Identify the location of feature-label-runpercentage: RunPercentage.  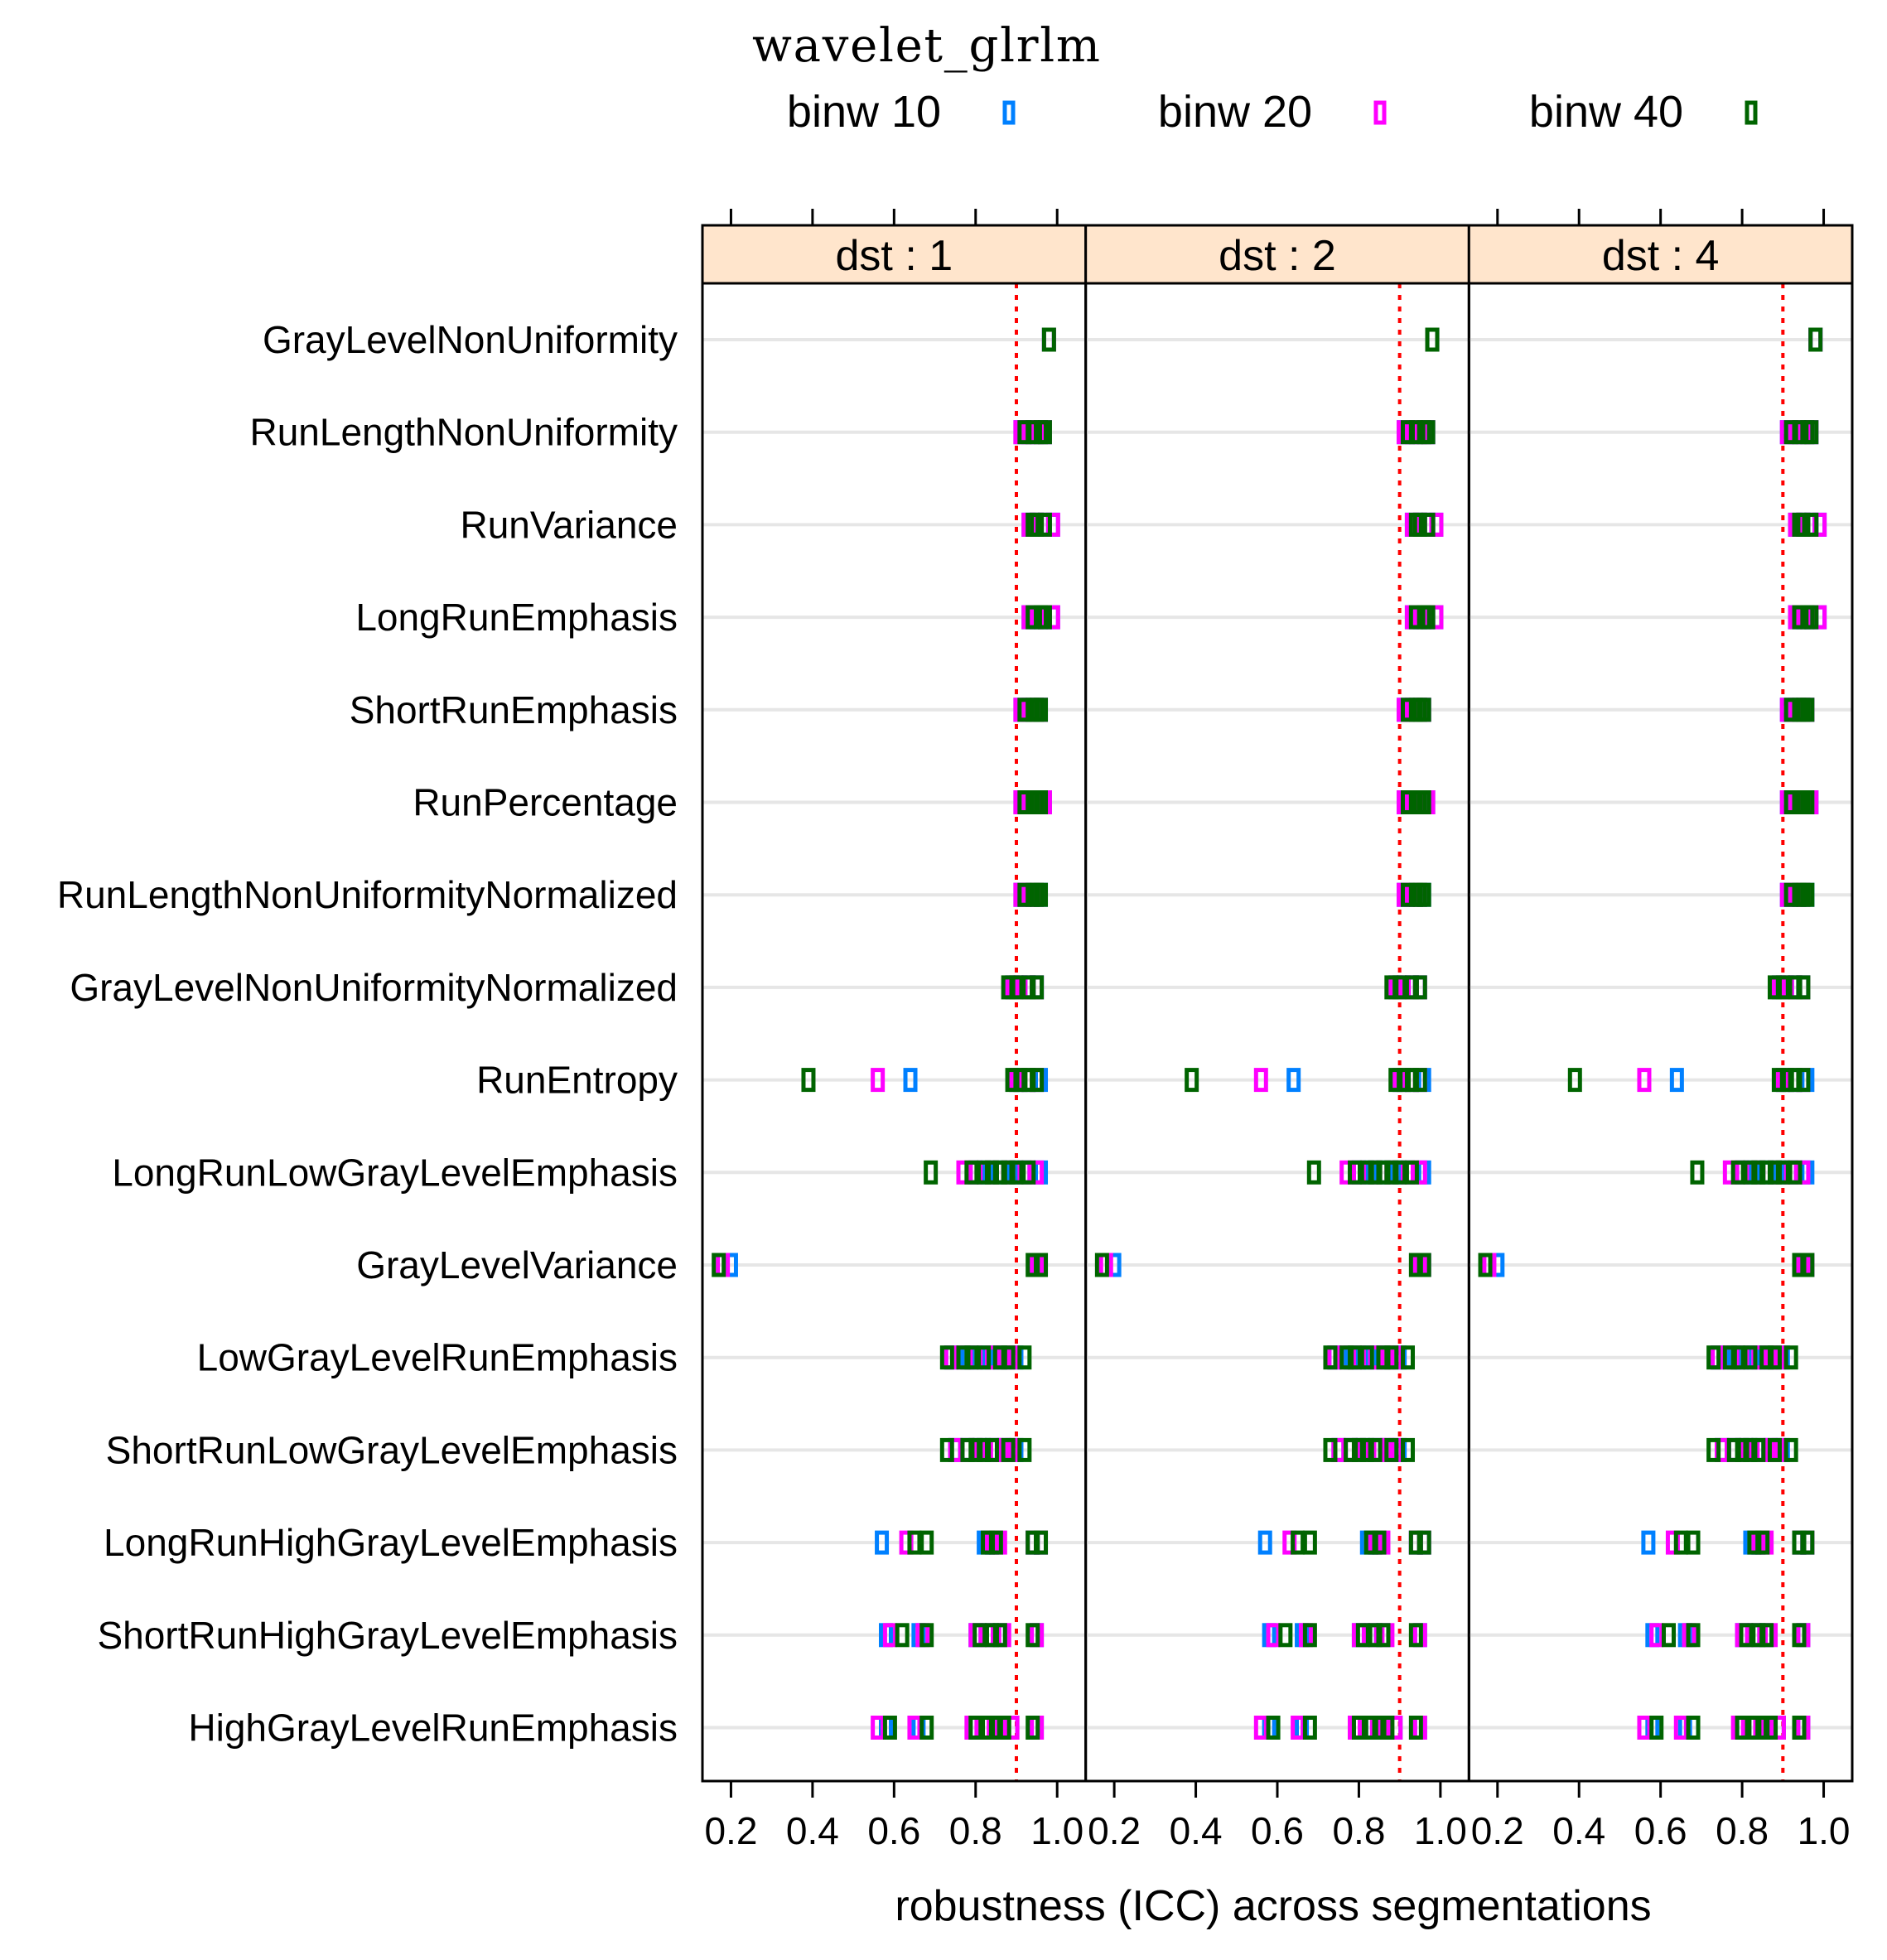
(546, 802).